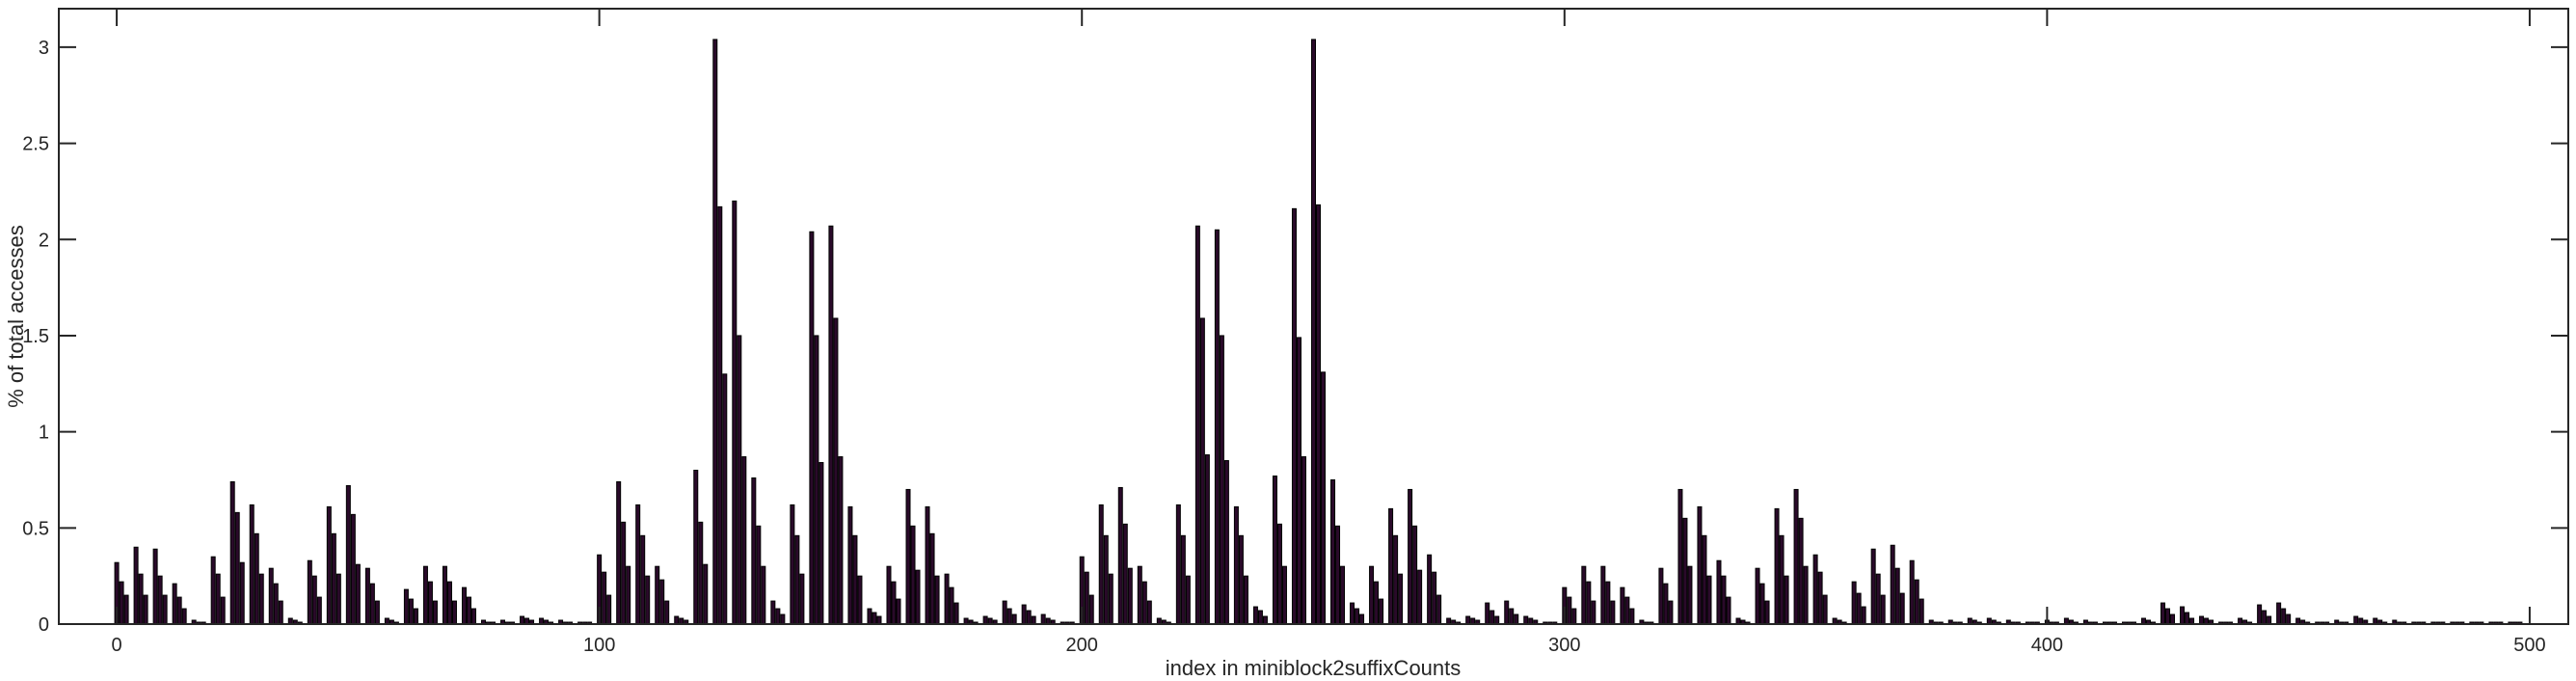 This screenshot has width=2576, height=681. I want to click on y-tick-label: 0.5, so click(36, 528).